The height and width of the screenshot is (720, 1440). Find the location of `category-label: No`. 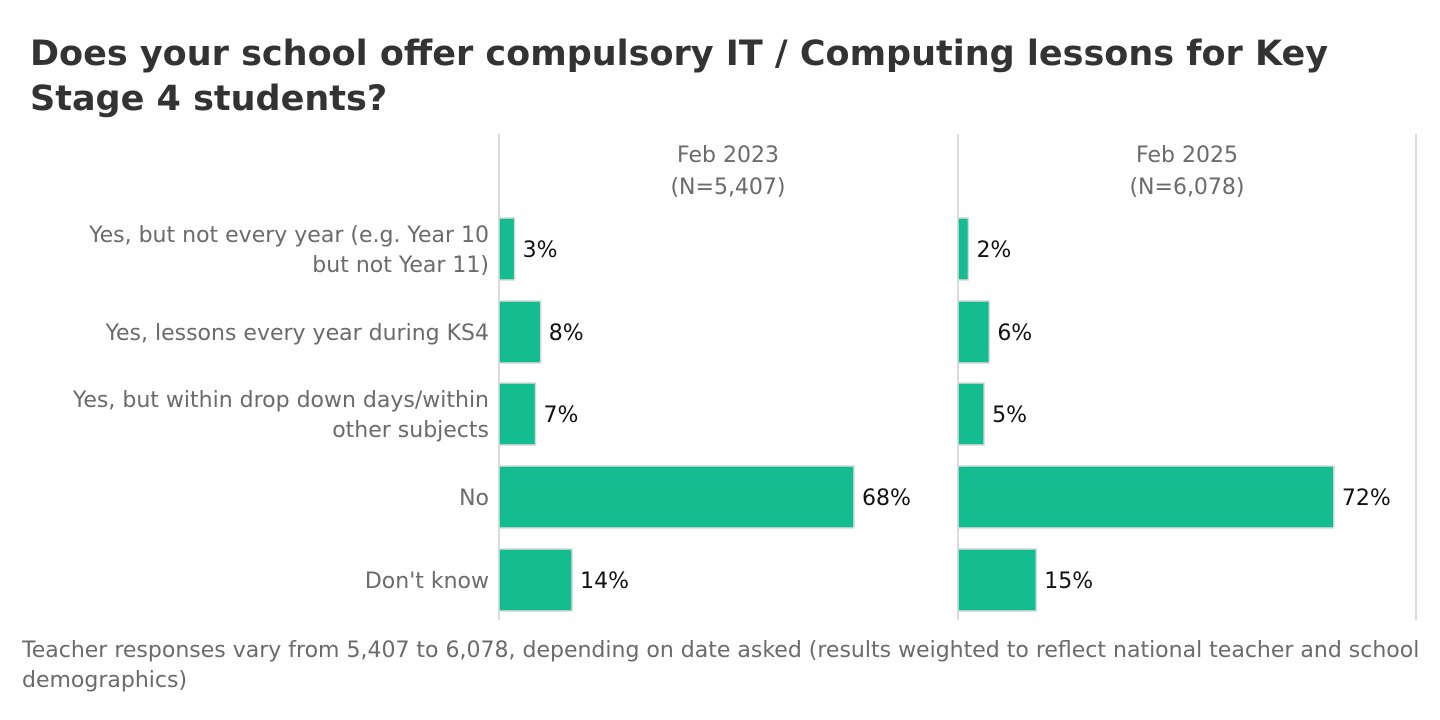

category-label: No is located at coordinates (474, 498).